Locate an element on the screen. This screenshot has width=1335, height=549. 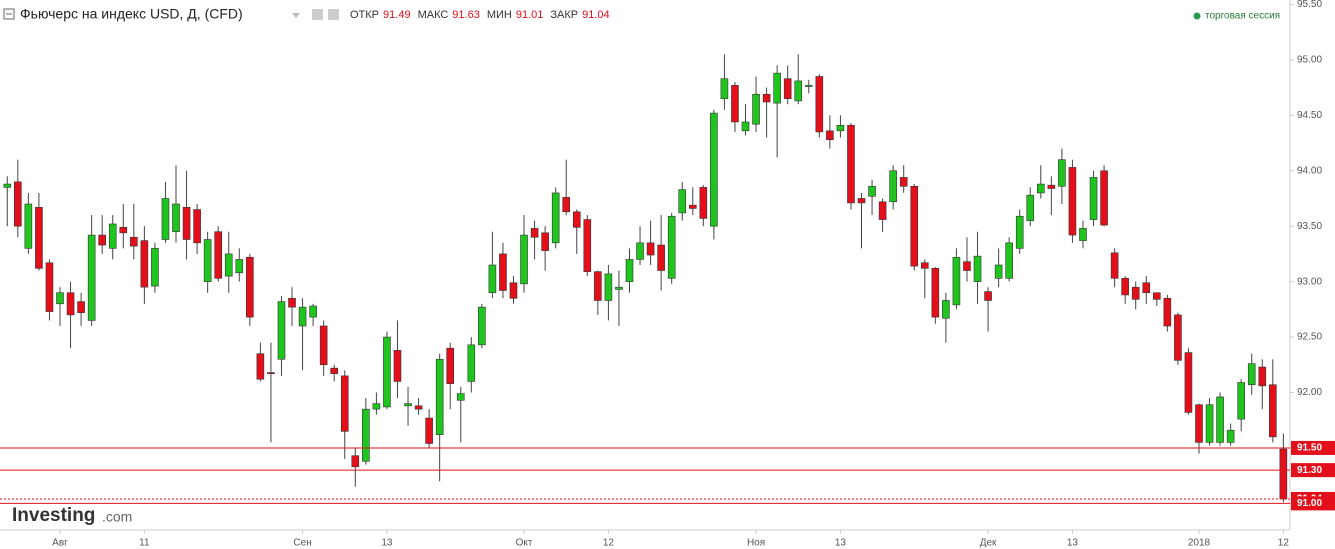
ohlc-value: 91.01 is located at coordinates (530, 15).